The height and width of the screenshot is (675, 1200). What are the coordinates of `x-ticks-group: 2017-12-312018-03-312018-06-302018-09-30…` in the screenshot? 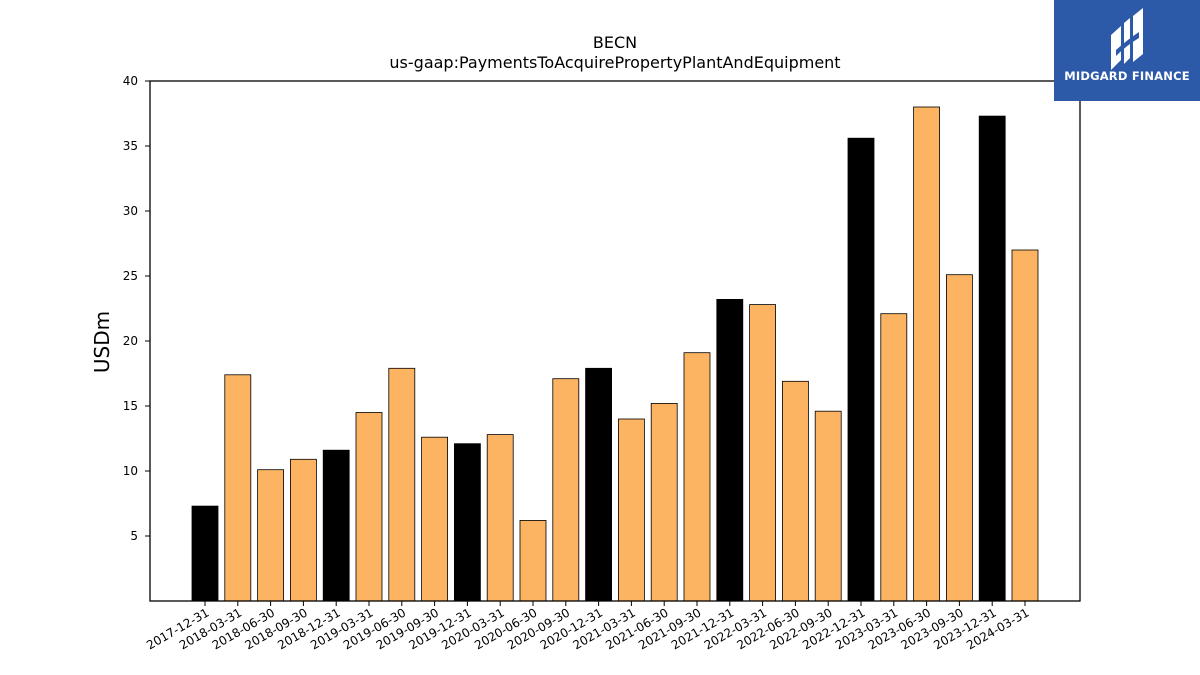 It's located at (588, 626).